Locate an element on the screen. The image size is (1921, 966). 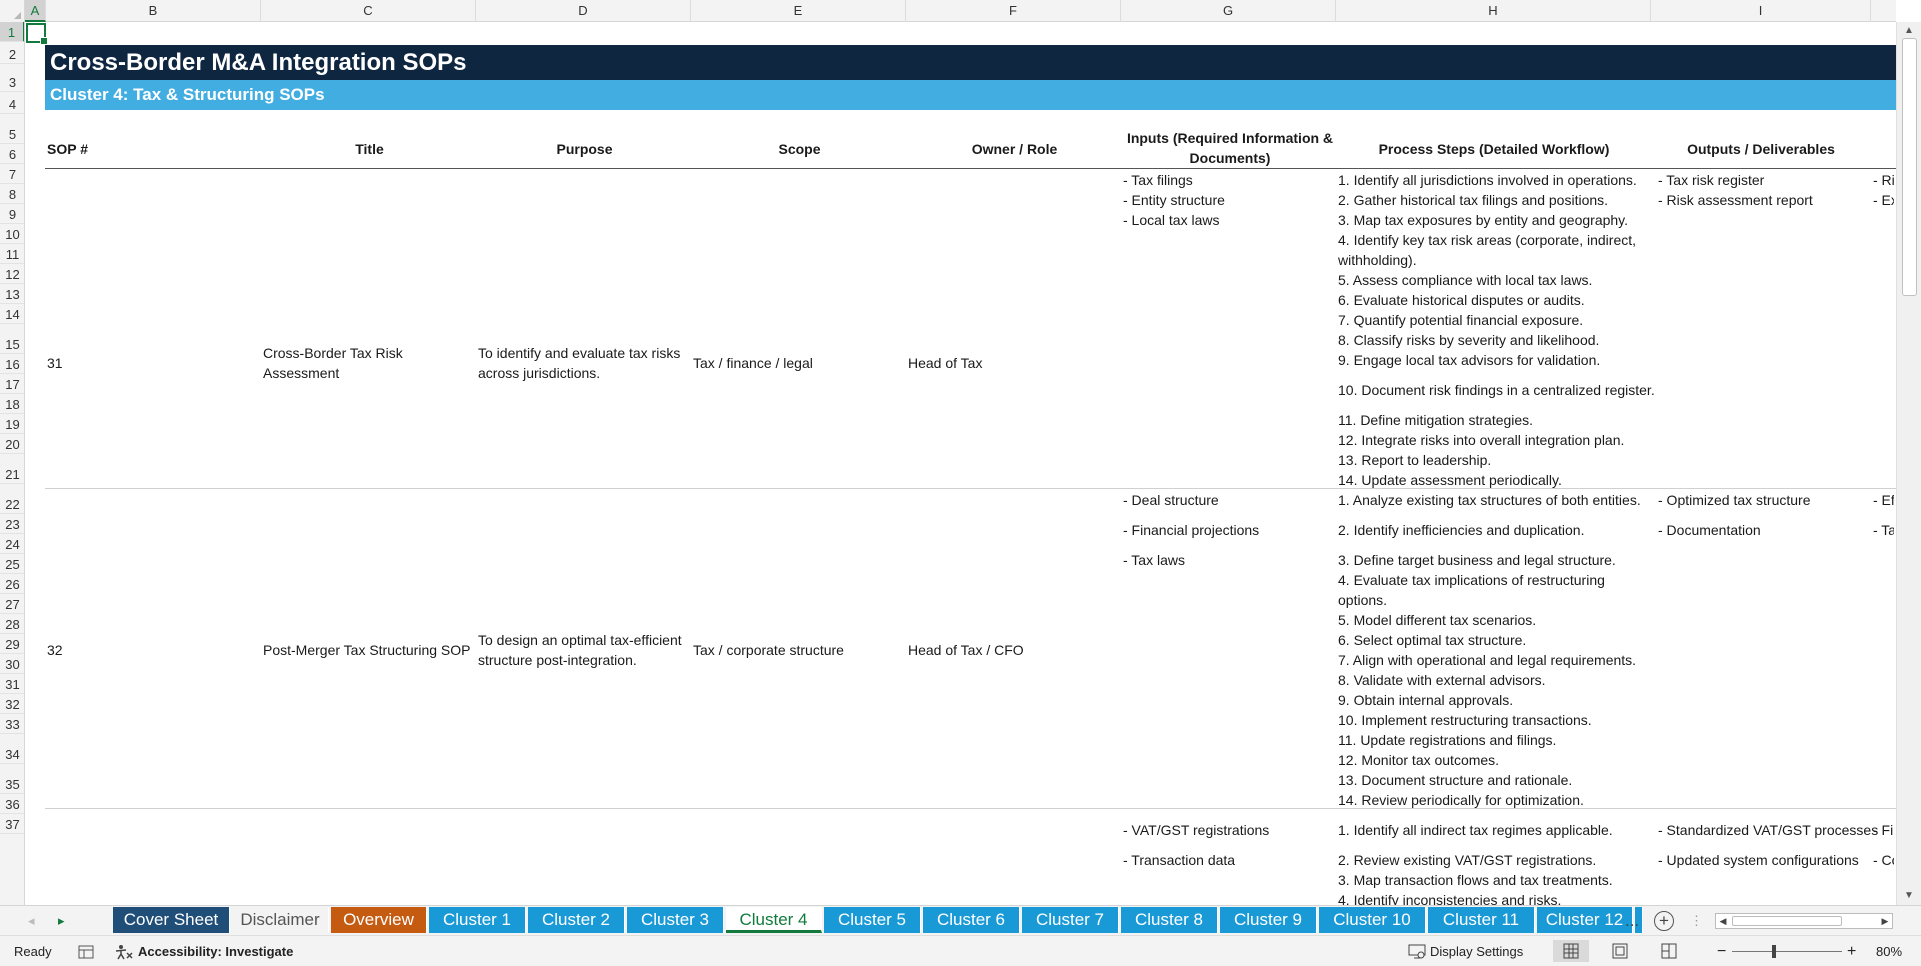
row-header: 31 is located at coordinates (12, 684).